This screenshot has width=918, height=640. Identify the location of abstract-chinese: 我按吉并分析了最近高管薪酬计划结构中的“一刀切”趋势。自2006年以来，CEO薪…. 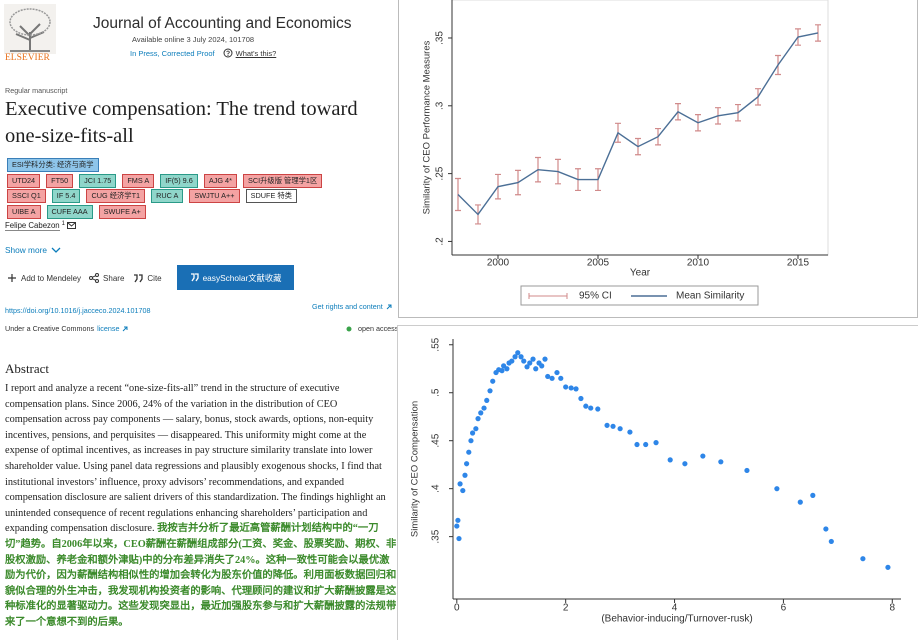
(201, 575).